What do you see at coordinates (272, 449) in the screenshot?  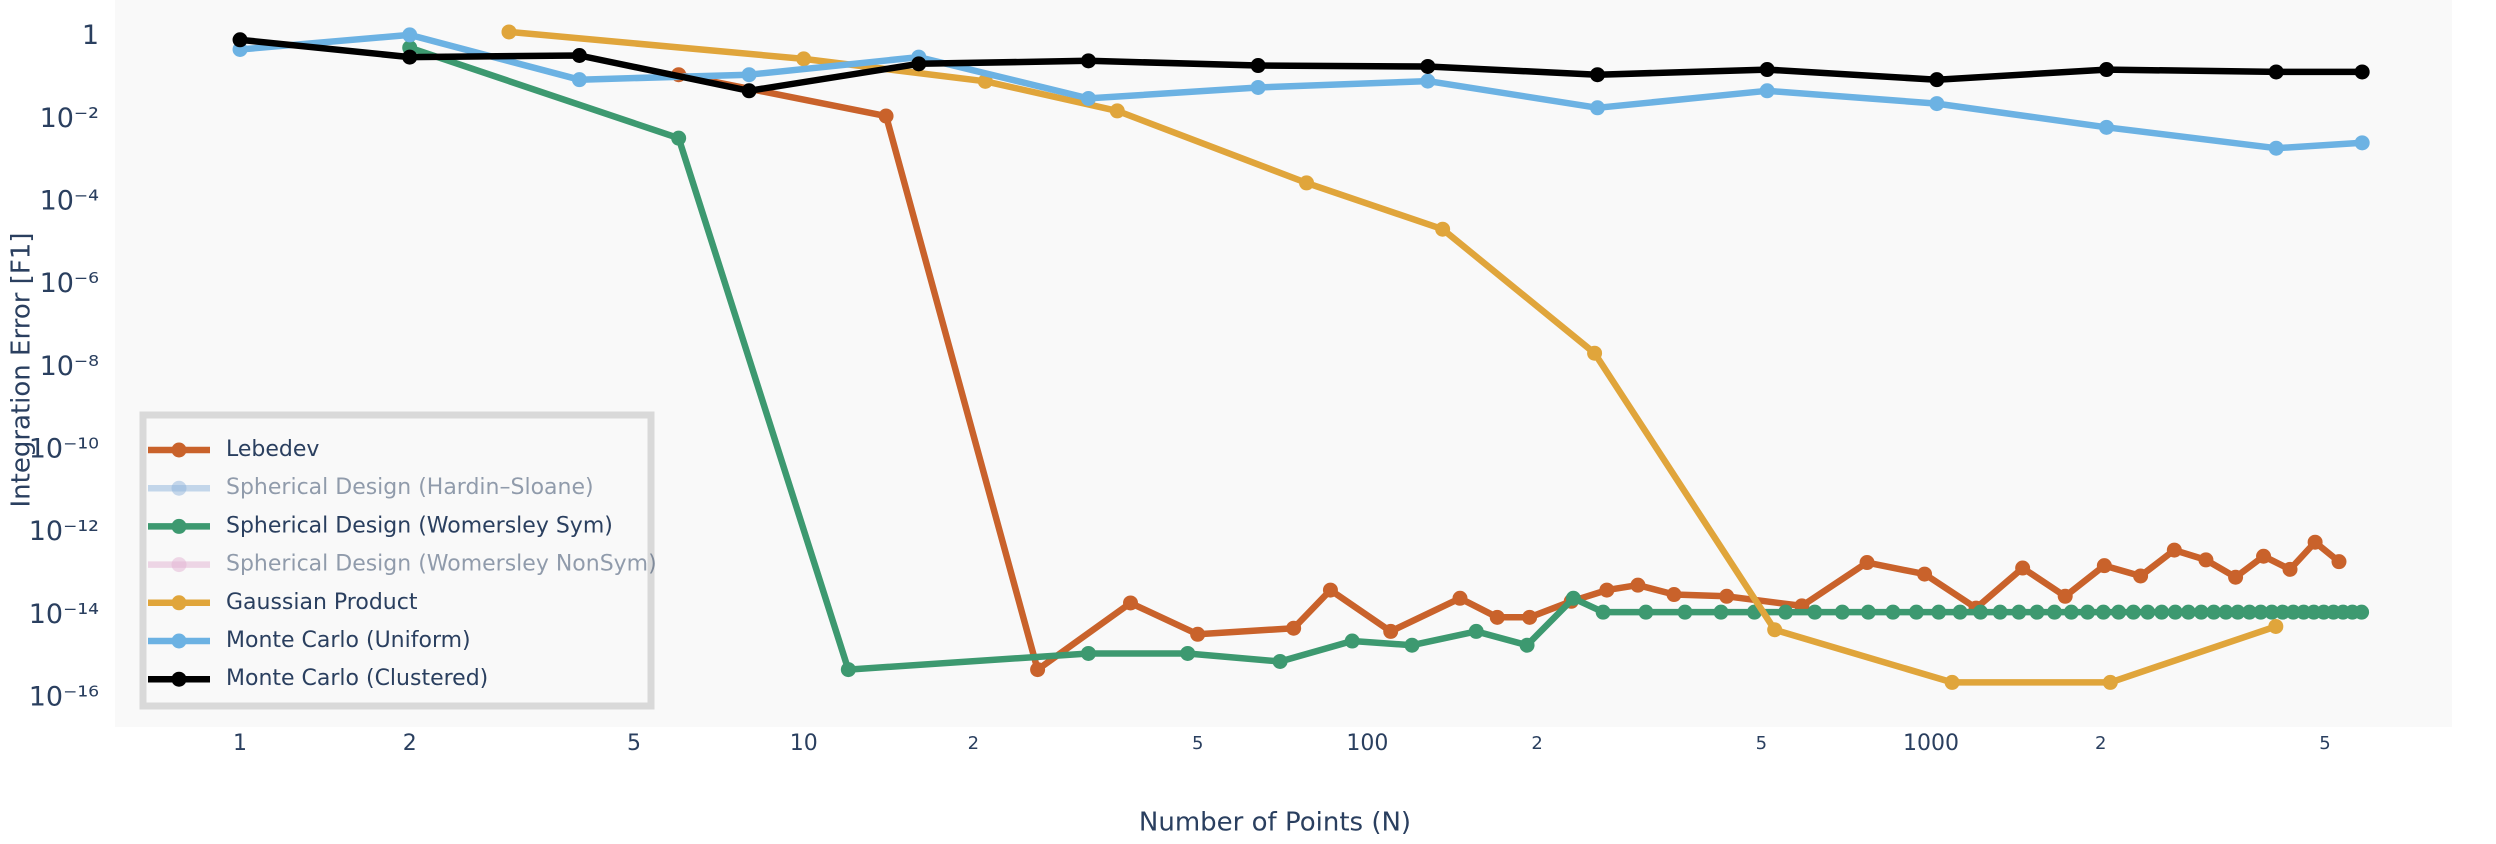 I see `legend-label: Lebedev` at bounding box center [272, 449].